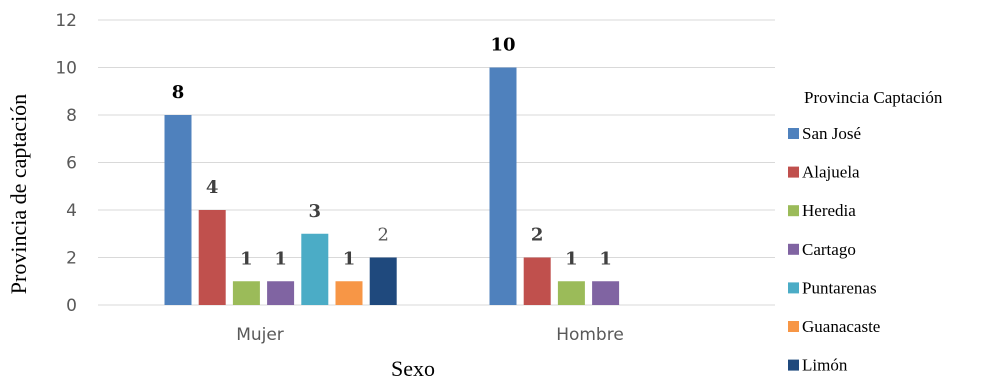  I want to click on y-tick-label: 6, so click(71, 164).